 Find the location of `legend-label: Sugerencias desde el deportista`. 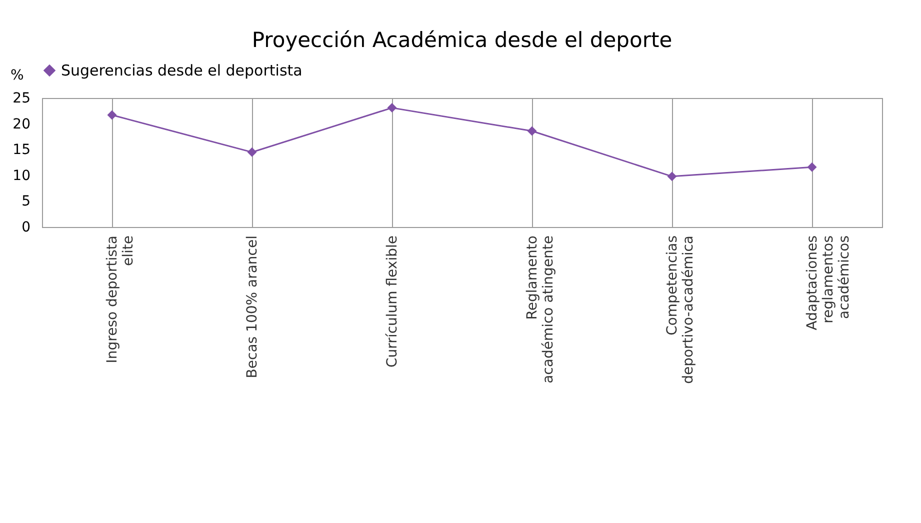

legend-label: Sugerencias desde el deportista is located at coordinates (181, 71).